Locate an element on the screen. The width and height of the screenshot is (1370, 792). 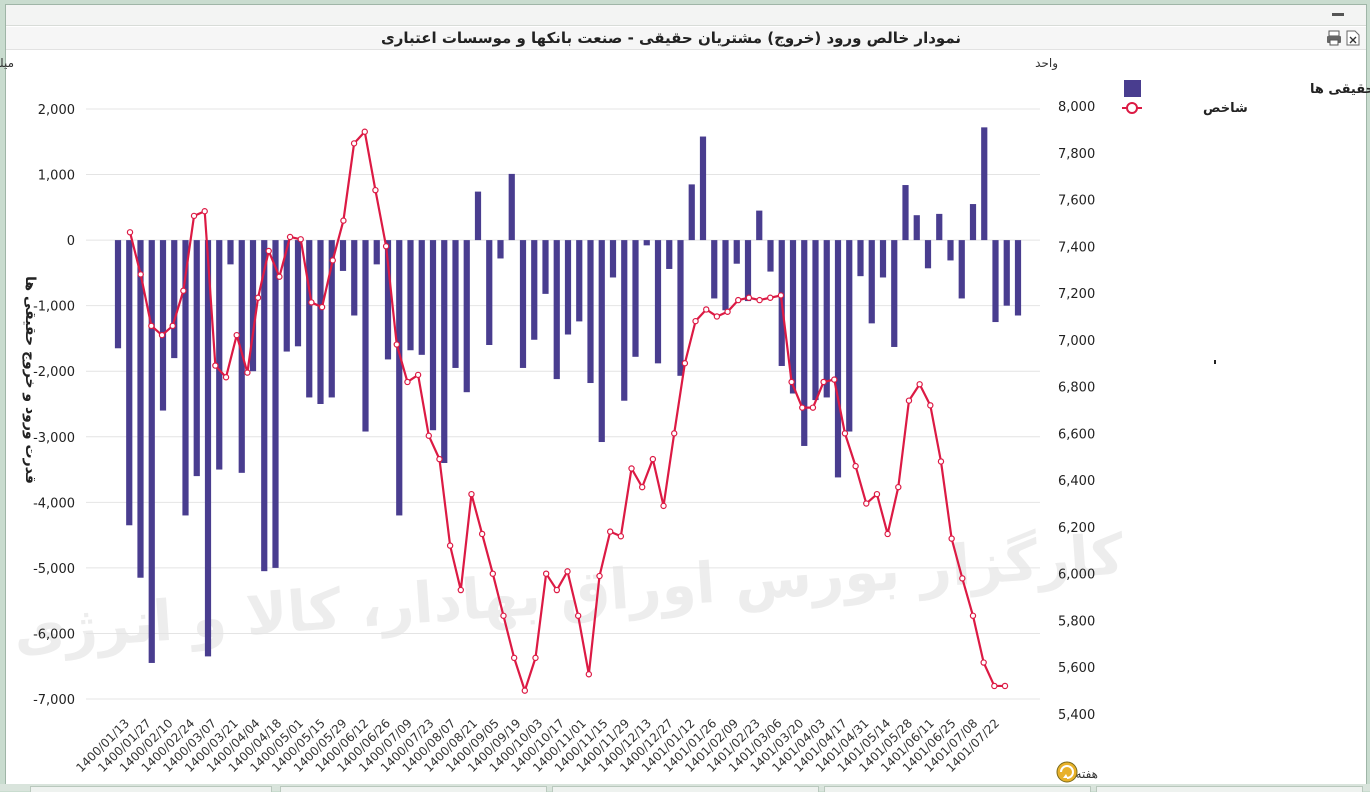
legend-swatch-bar is located at coordinates (1132, 88).